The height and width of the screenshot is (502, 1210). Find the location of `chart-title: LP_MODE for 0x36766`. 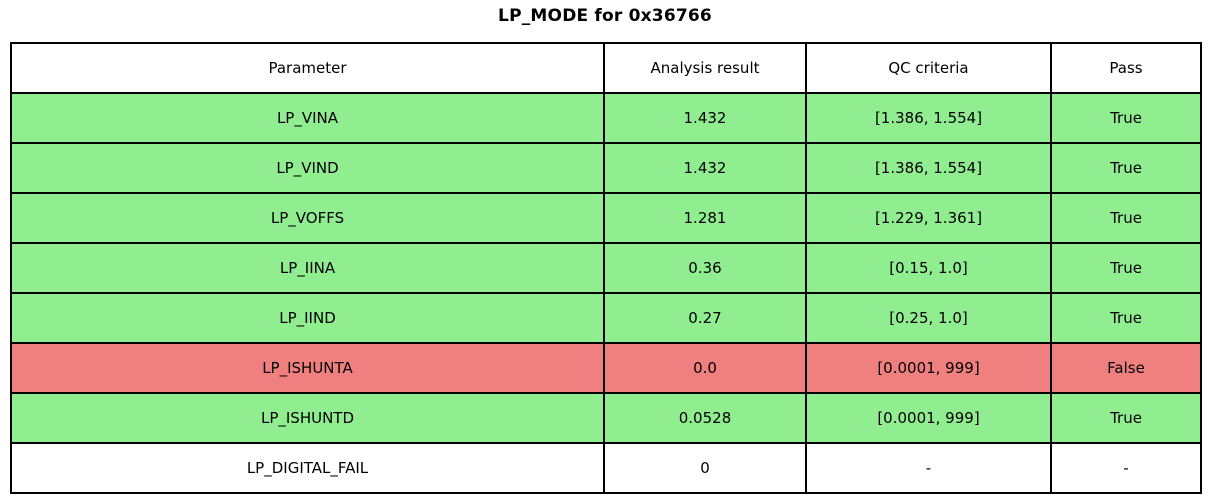

chart-title: LP_MODE for 0x36766 is located at coordinates (605, 16).